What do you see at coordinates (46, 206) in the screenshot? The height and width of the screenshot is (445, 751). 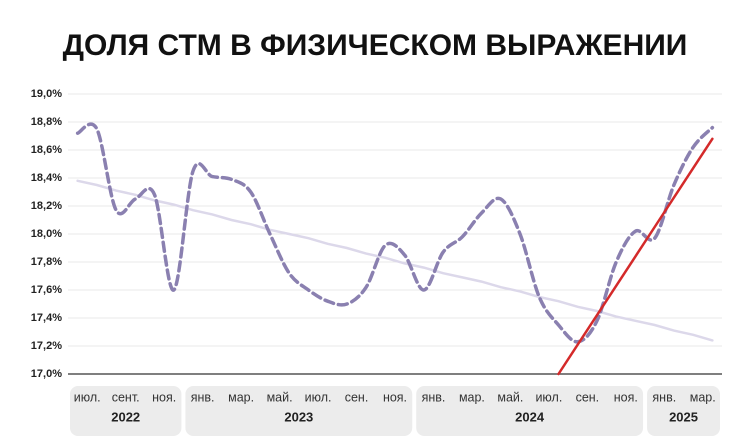 I see `y-tick-label: 18,2%` at bounding box center [46, 206].